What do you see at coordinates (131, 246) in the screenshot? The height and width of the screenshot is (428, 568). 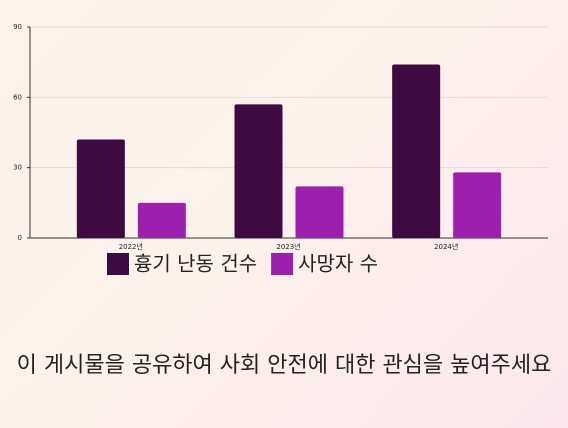 I see `x-tick-label: 2022년` at bounding box center [131, 246].